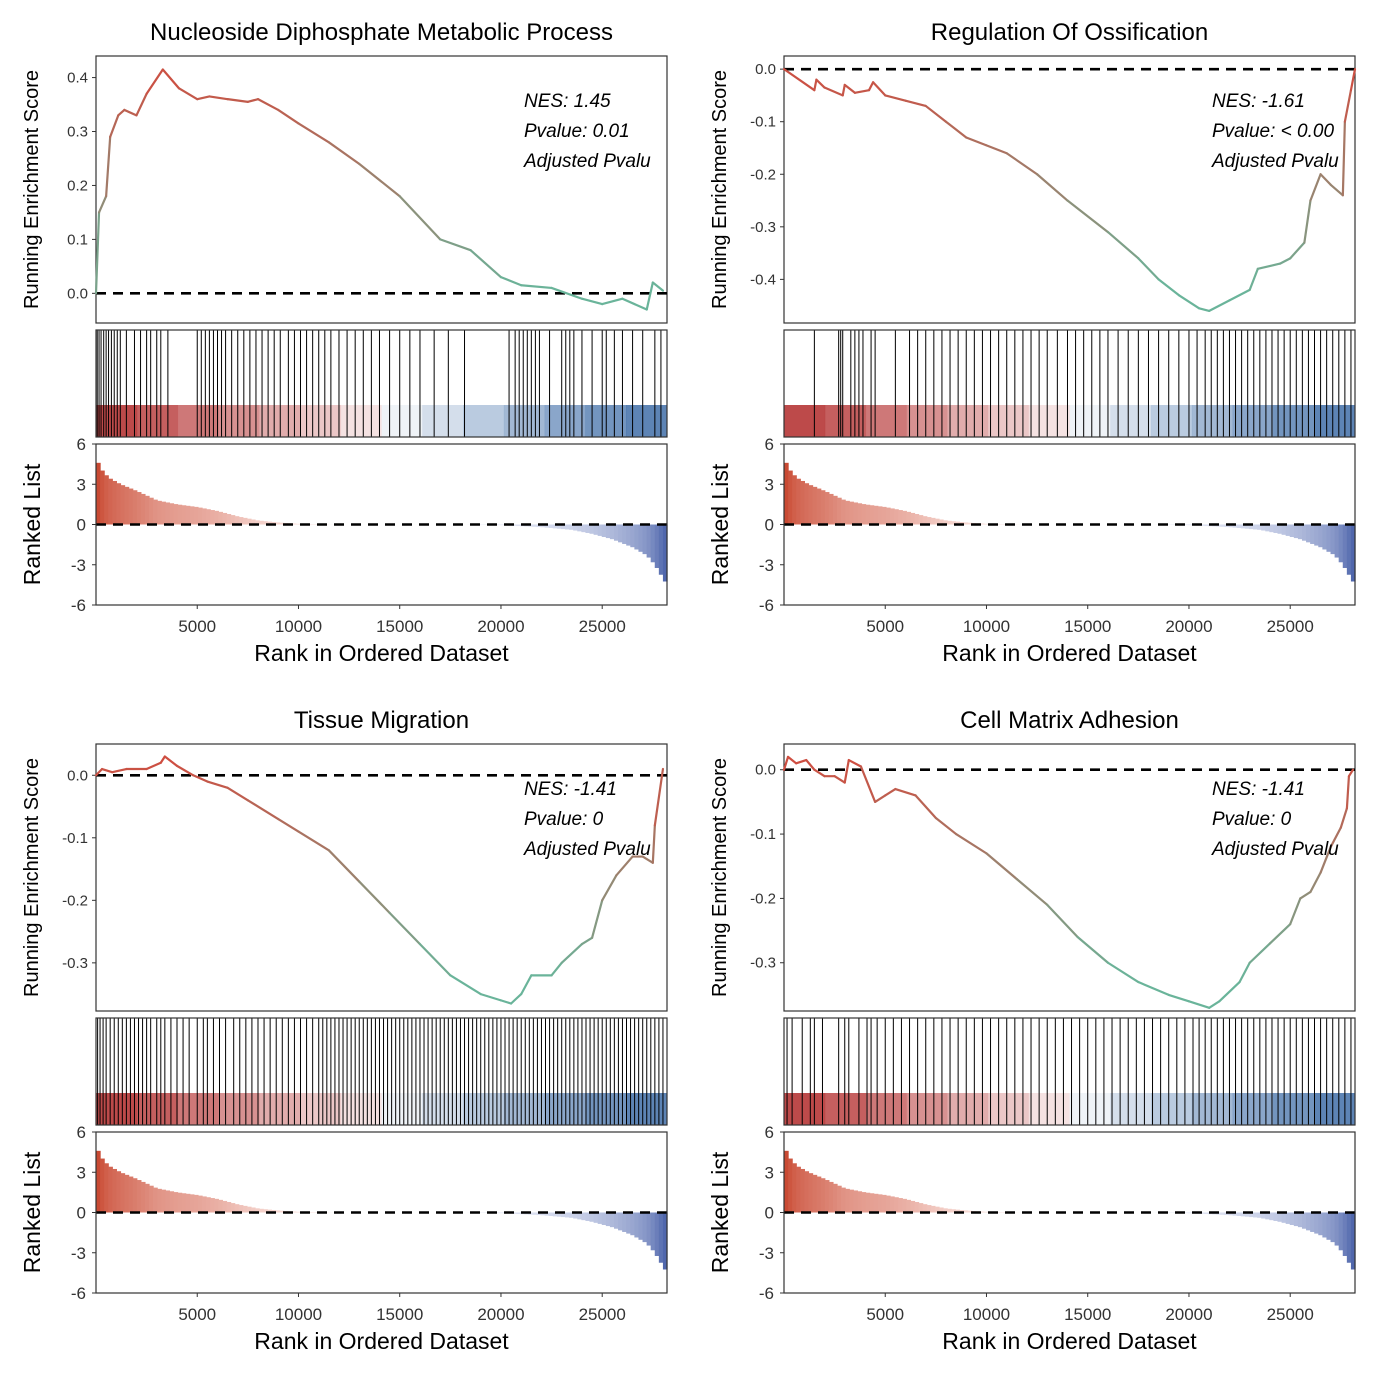  Describe the element at coordinates (399, 1314) in the screenshot. I see `x-tick-label: 15000` at that location.